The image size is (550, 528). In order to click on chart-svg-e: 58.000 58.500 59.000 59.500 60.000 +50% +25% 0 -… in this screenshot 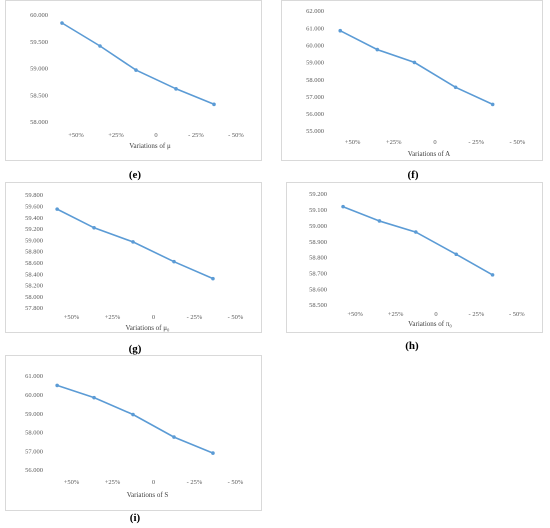, I will do `click(137, 81)`.